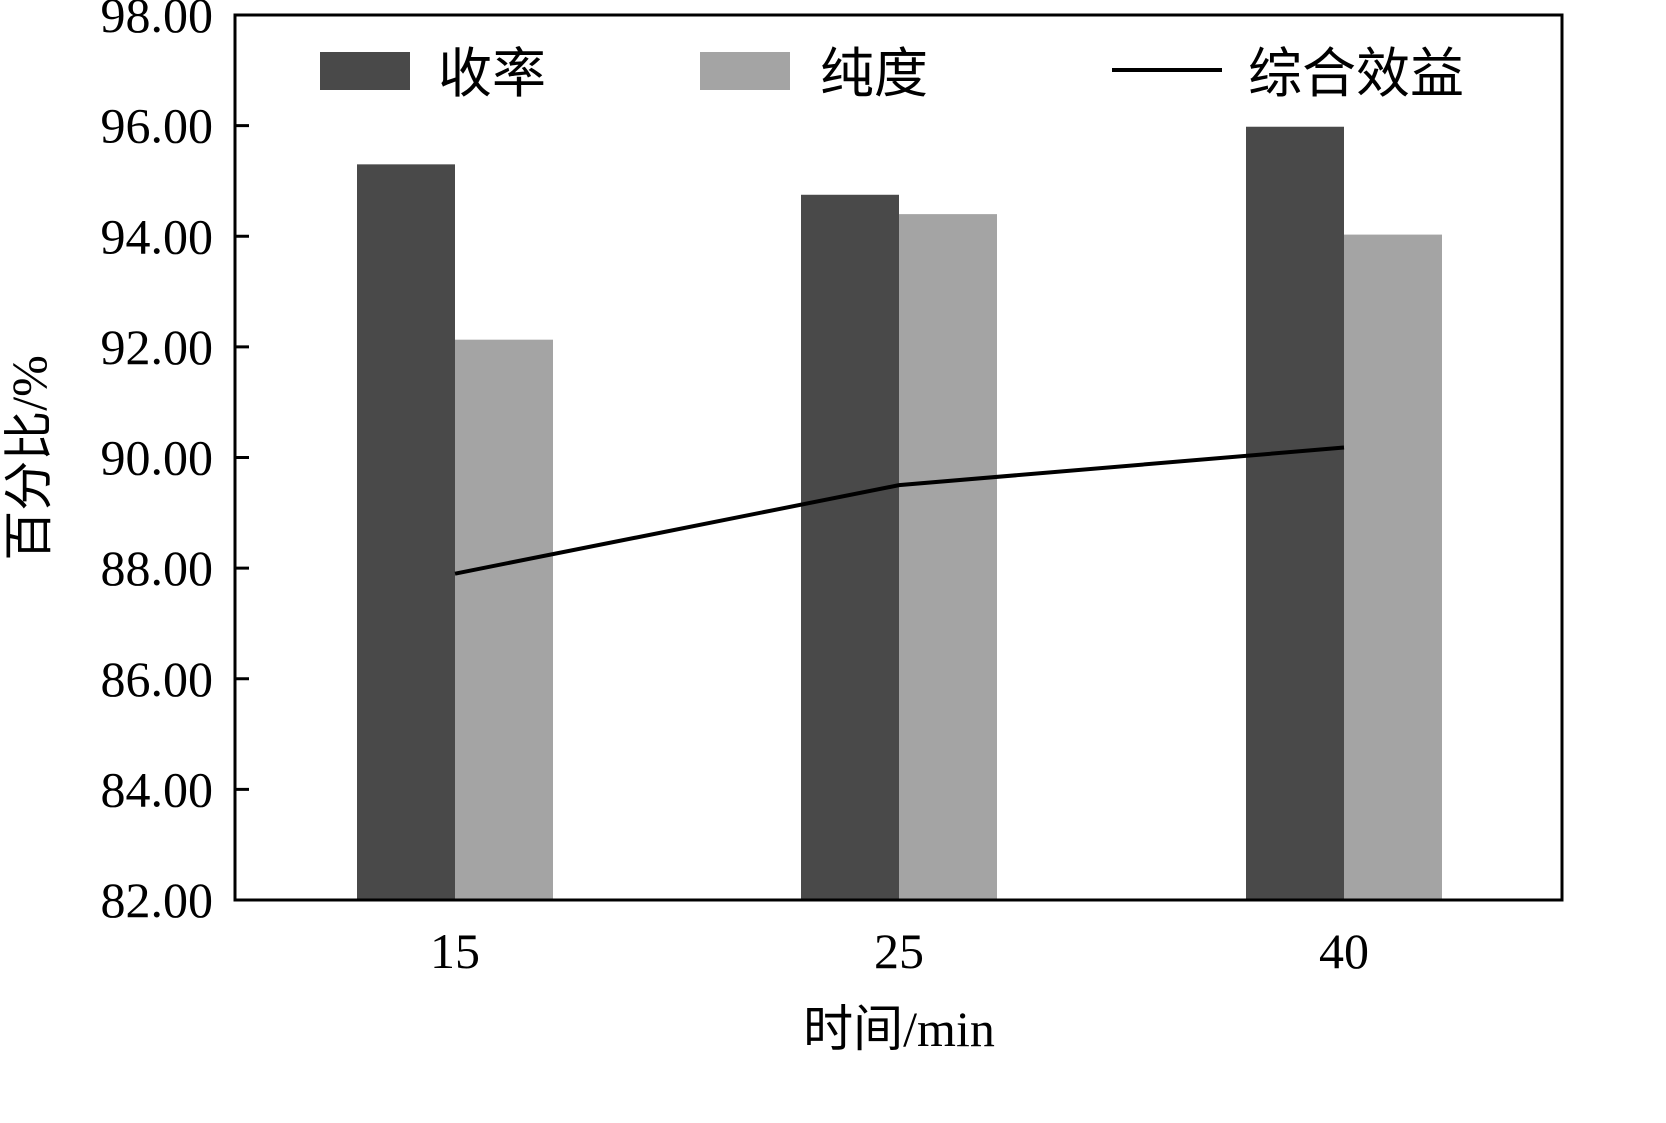  Describe the element at coordinates (899, 1029) in the screenshot. I see `x-axis-title: 时间/min` at that location.